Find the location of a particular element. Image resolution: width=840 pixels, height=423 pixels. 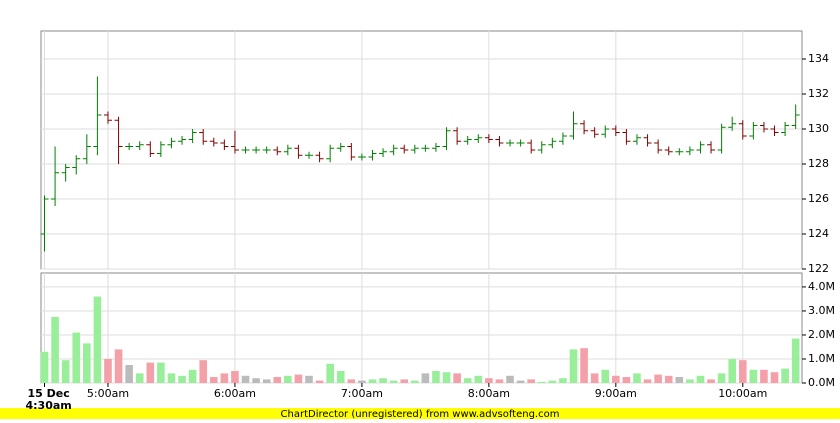

y-tick-label: 126 is located at coordinates (818, 198).